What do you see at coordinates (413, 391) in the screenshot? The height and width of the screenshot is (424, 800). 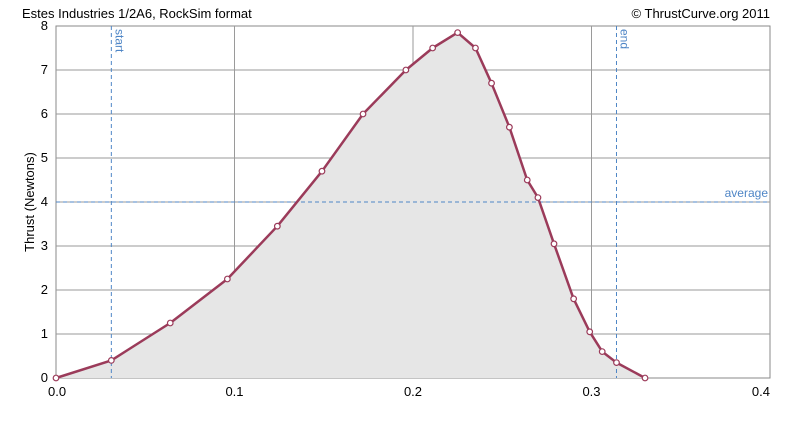 I see `x-tick-label: 0.2` at bounding box center [413, 391].